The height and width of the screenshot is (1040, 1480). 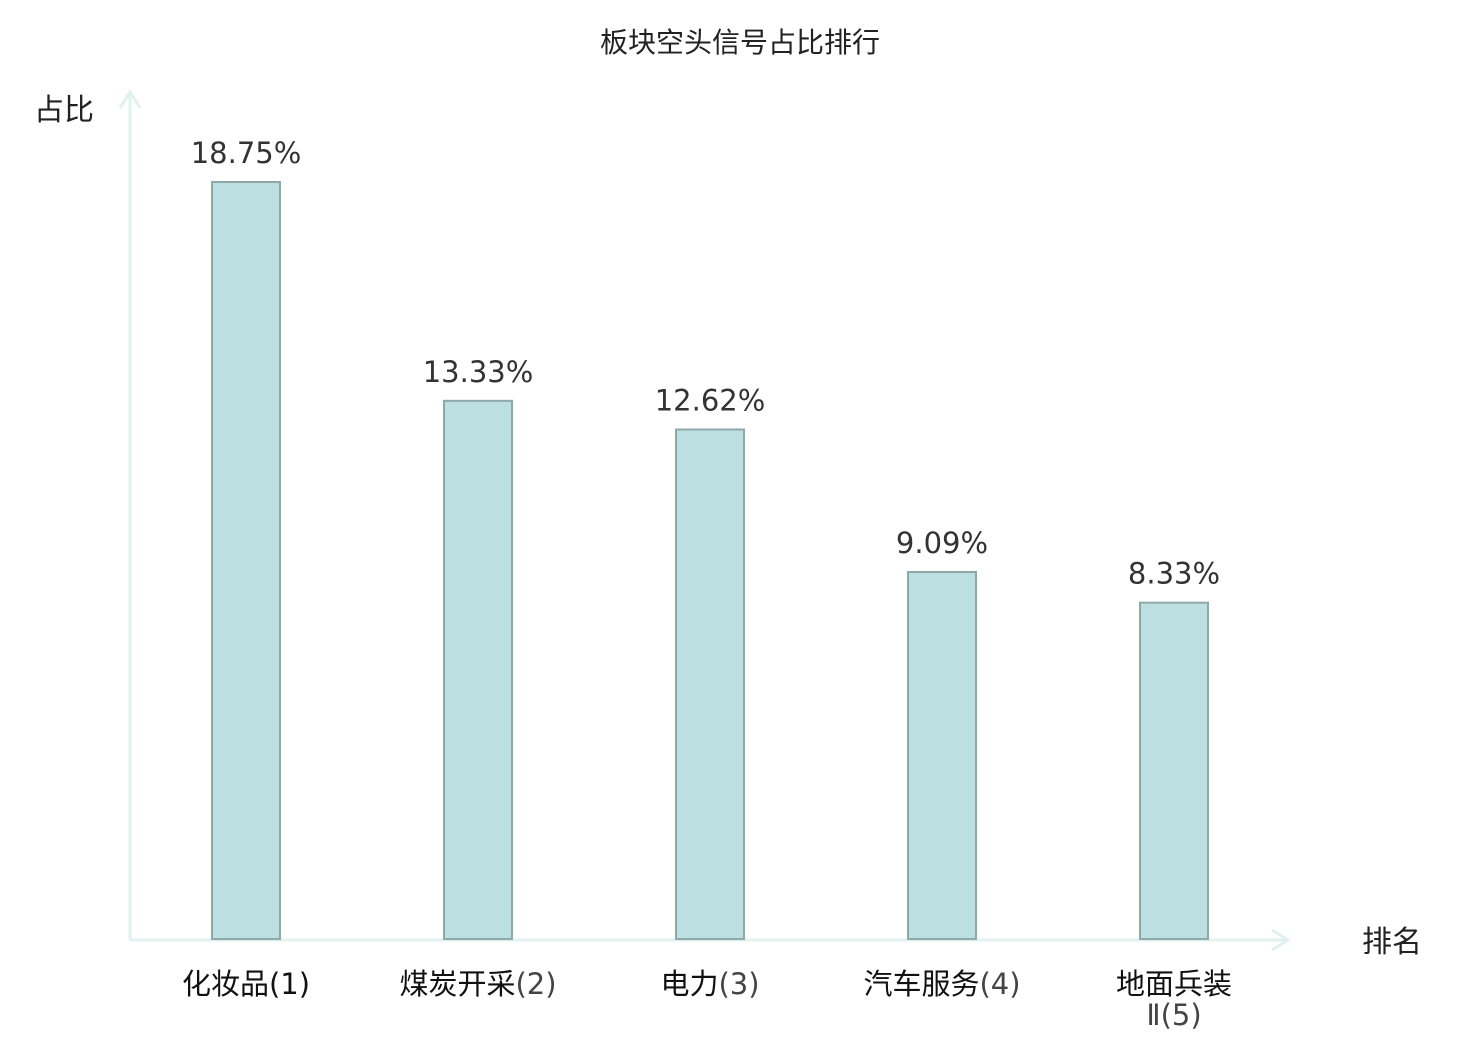 What do you see at coordinates (1153, 1015) in the screenshot?
I see `category-name-line2-5: Ⅱ` at bounding box center [1153, 1015].